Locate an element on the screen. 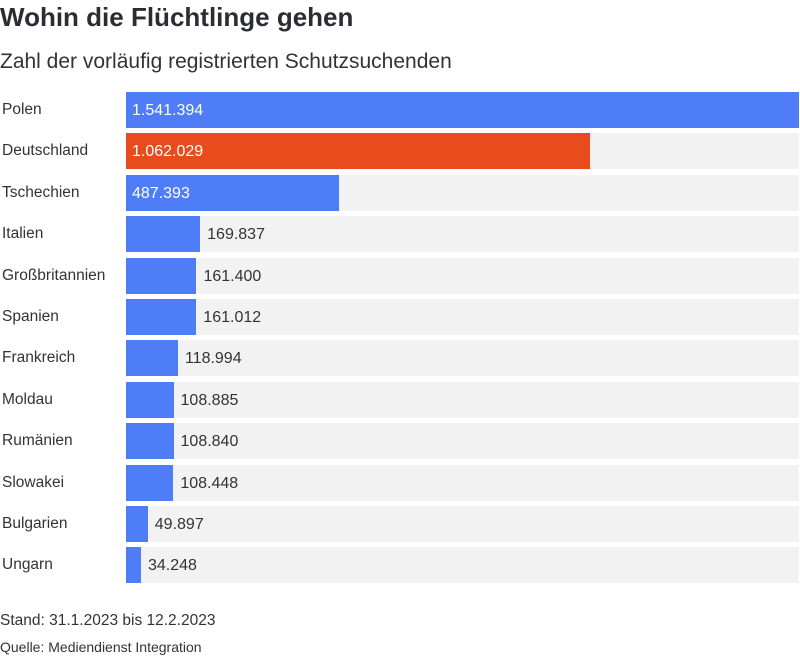  category-label: Frankreich is located at coordinates (39, 358).